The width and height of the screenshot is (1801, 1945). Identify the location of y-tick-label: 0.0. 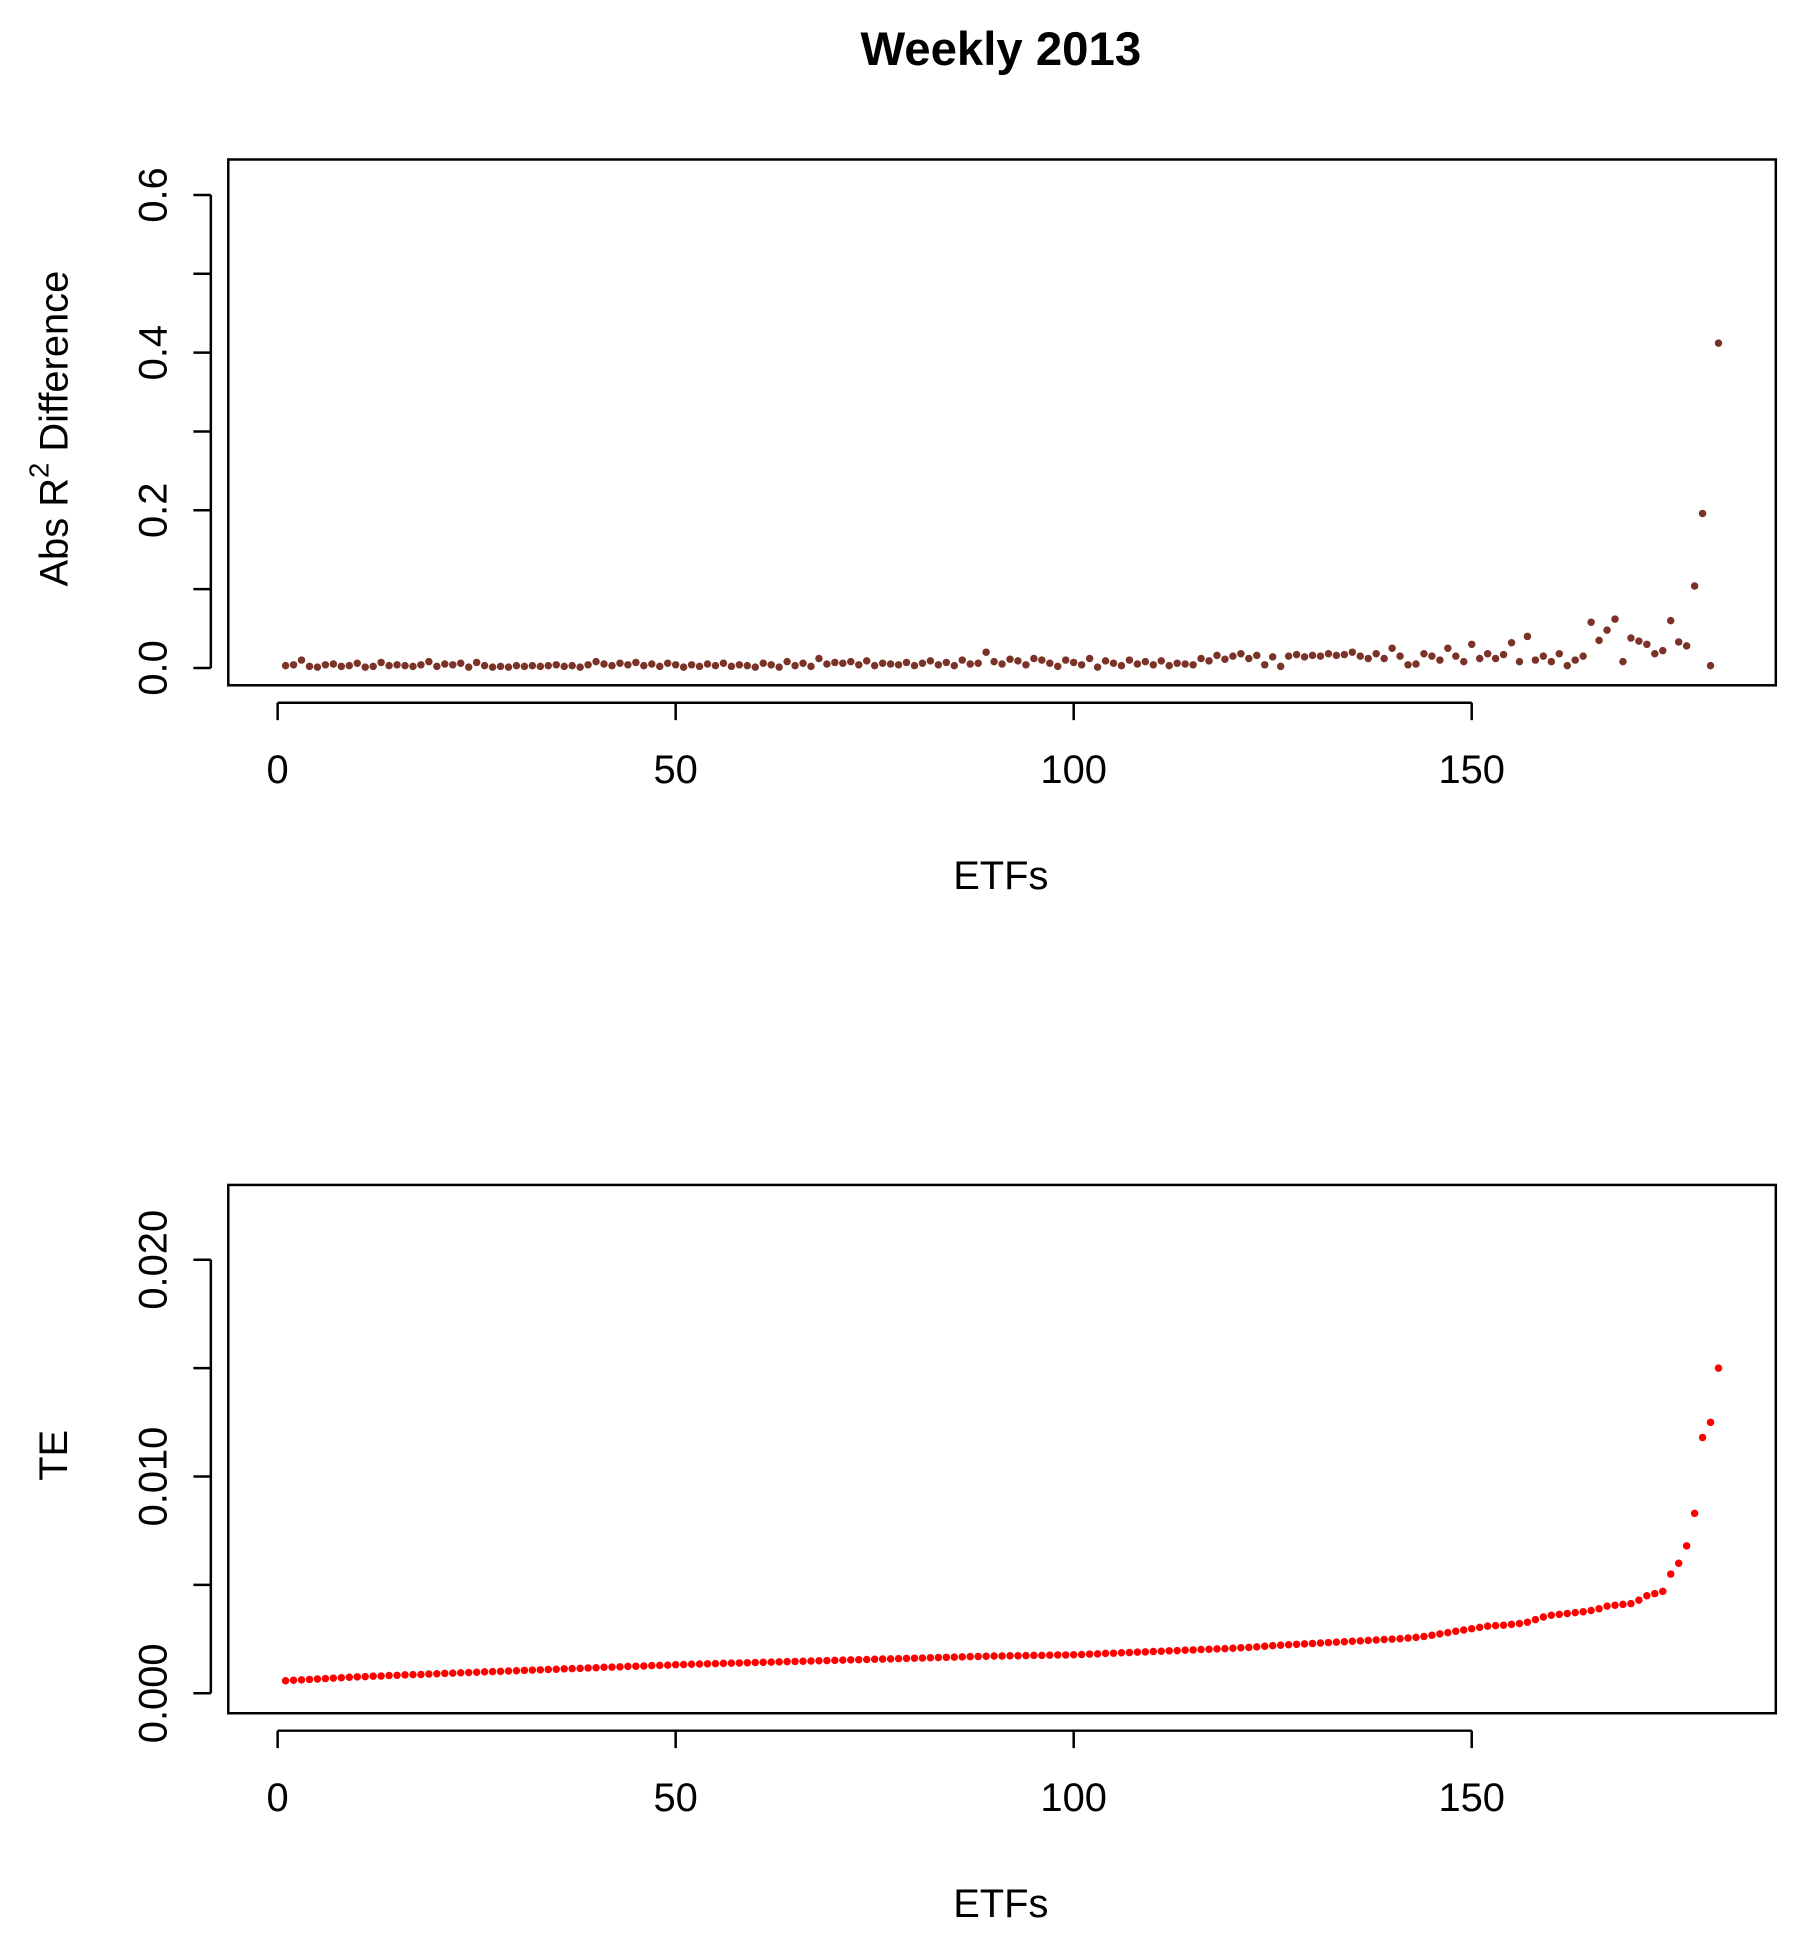
(154, 667).